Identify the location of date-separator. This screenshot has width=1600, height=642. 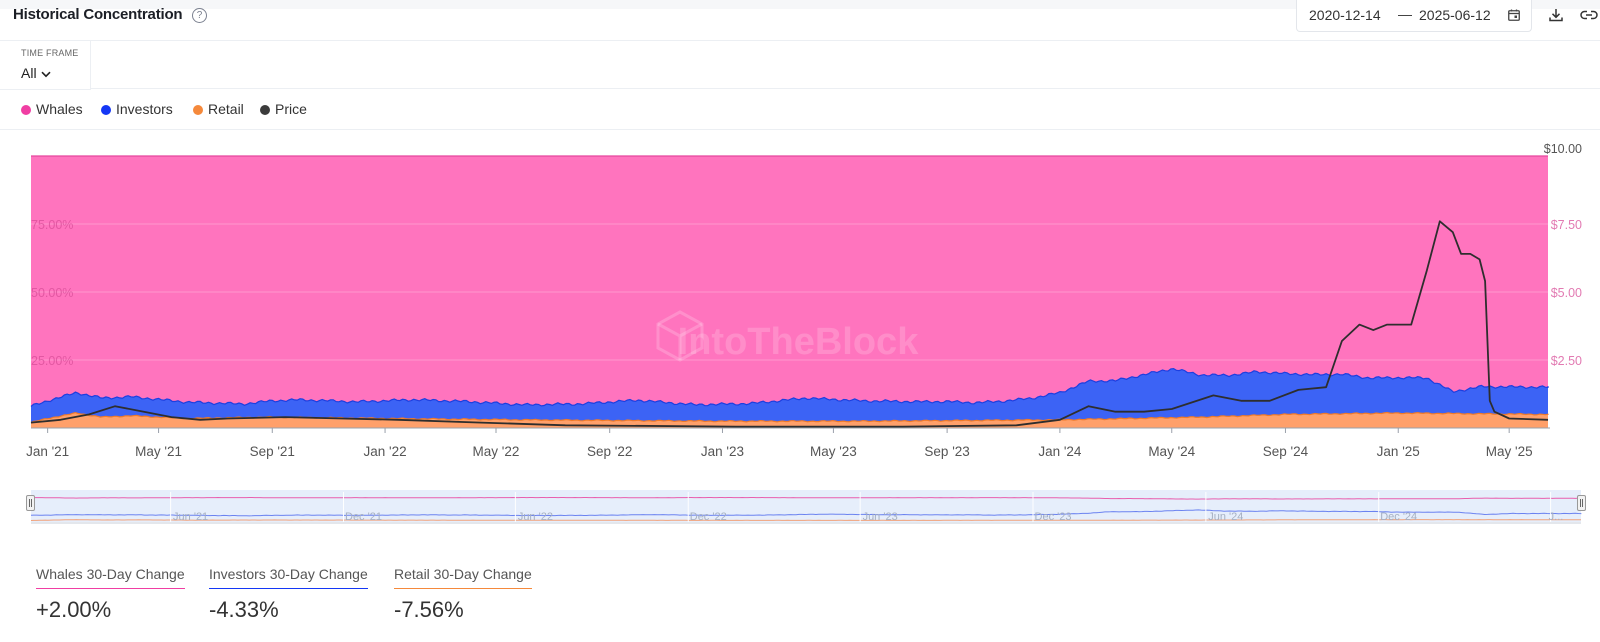
(1405, 15).